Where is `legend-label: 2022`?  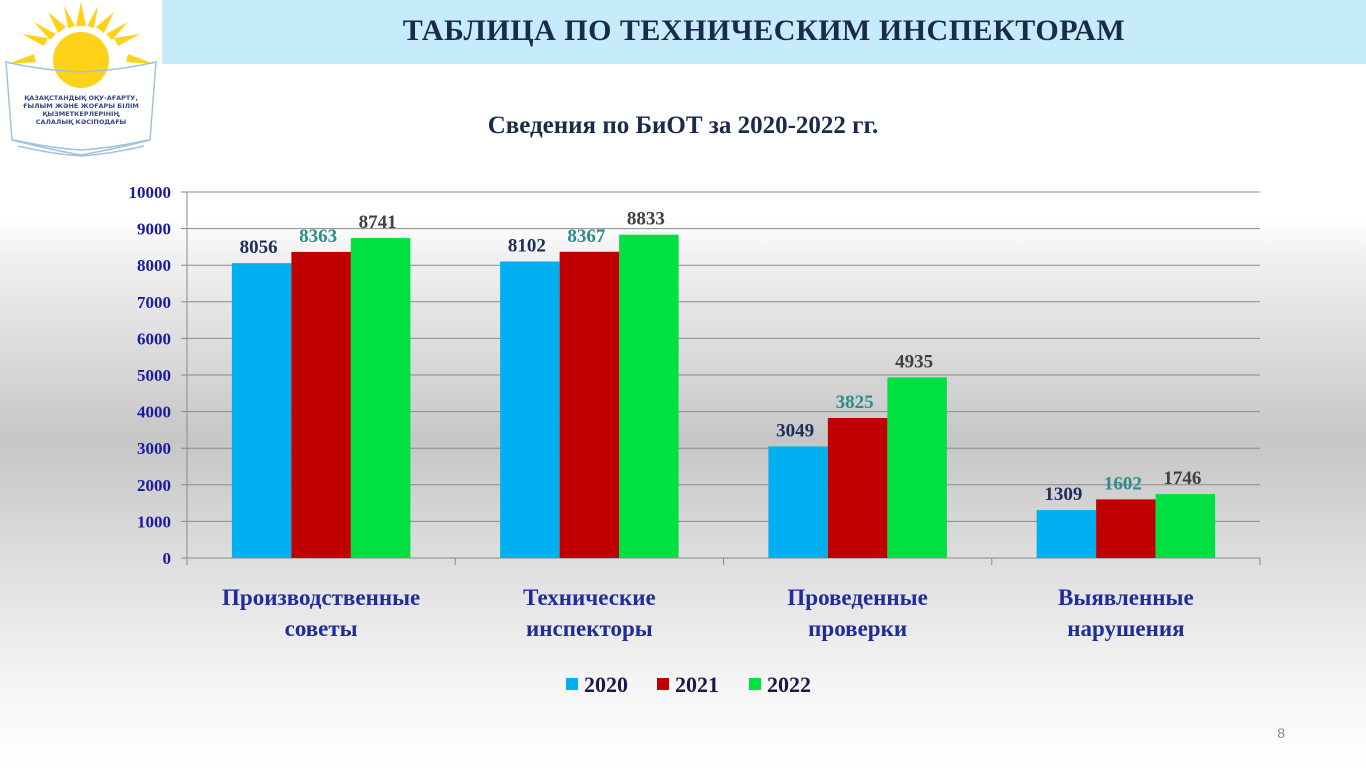
legend-label: 2022 is located at coordinates (789, 684).